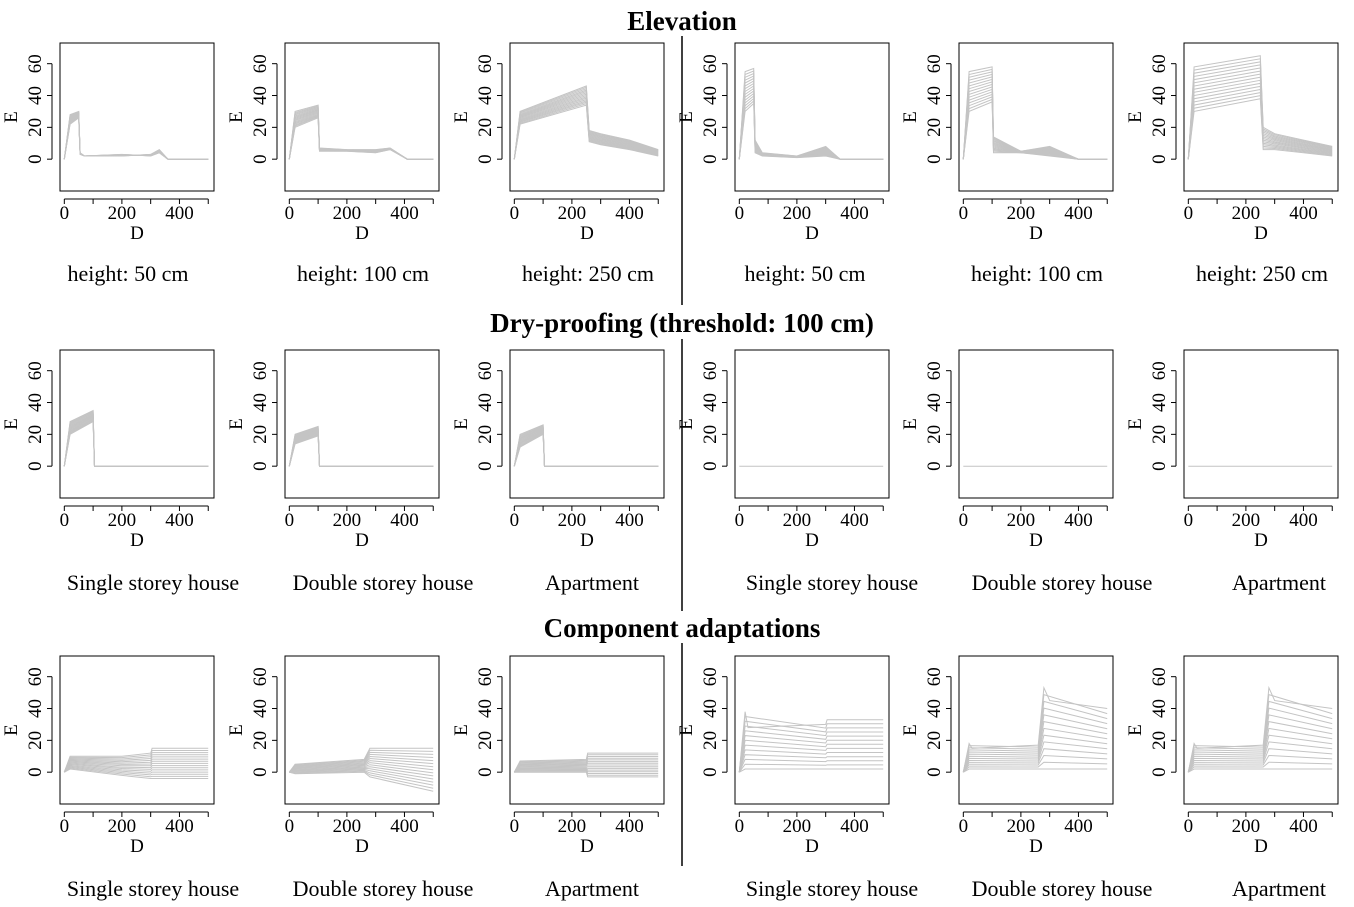 Image resolution: width=1354 pixels, height=907 pixels. I want to click on panel: 0 200 400 D 0 20 40 60 E Single storey house, so click(120, 472).